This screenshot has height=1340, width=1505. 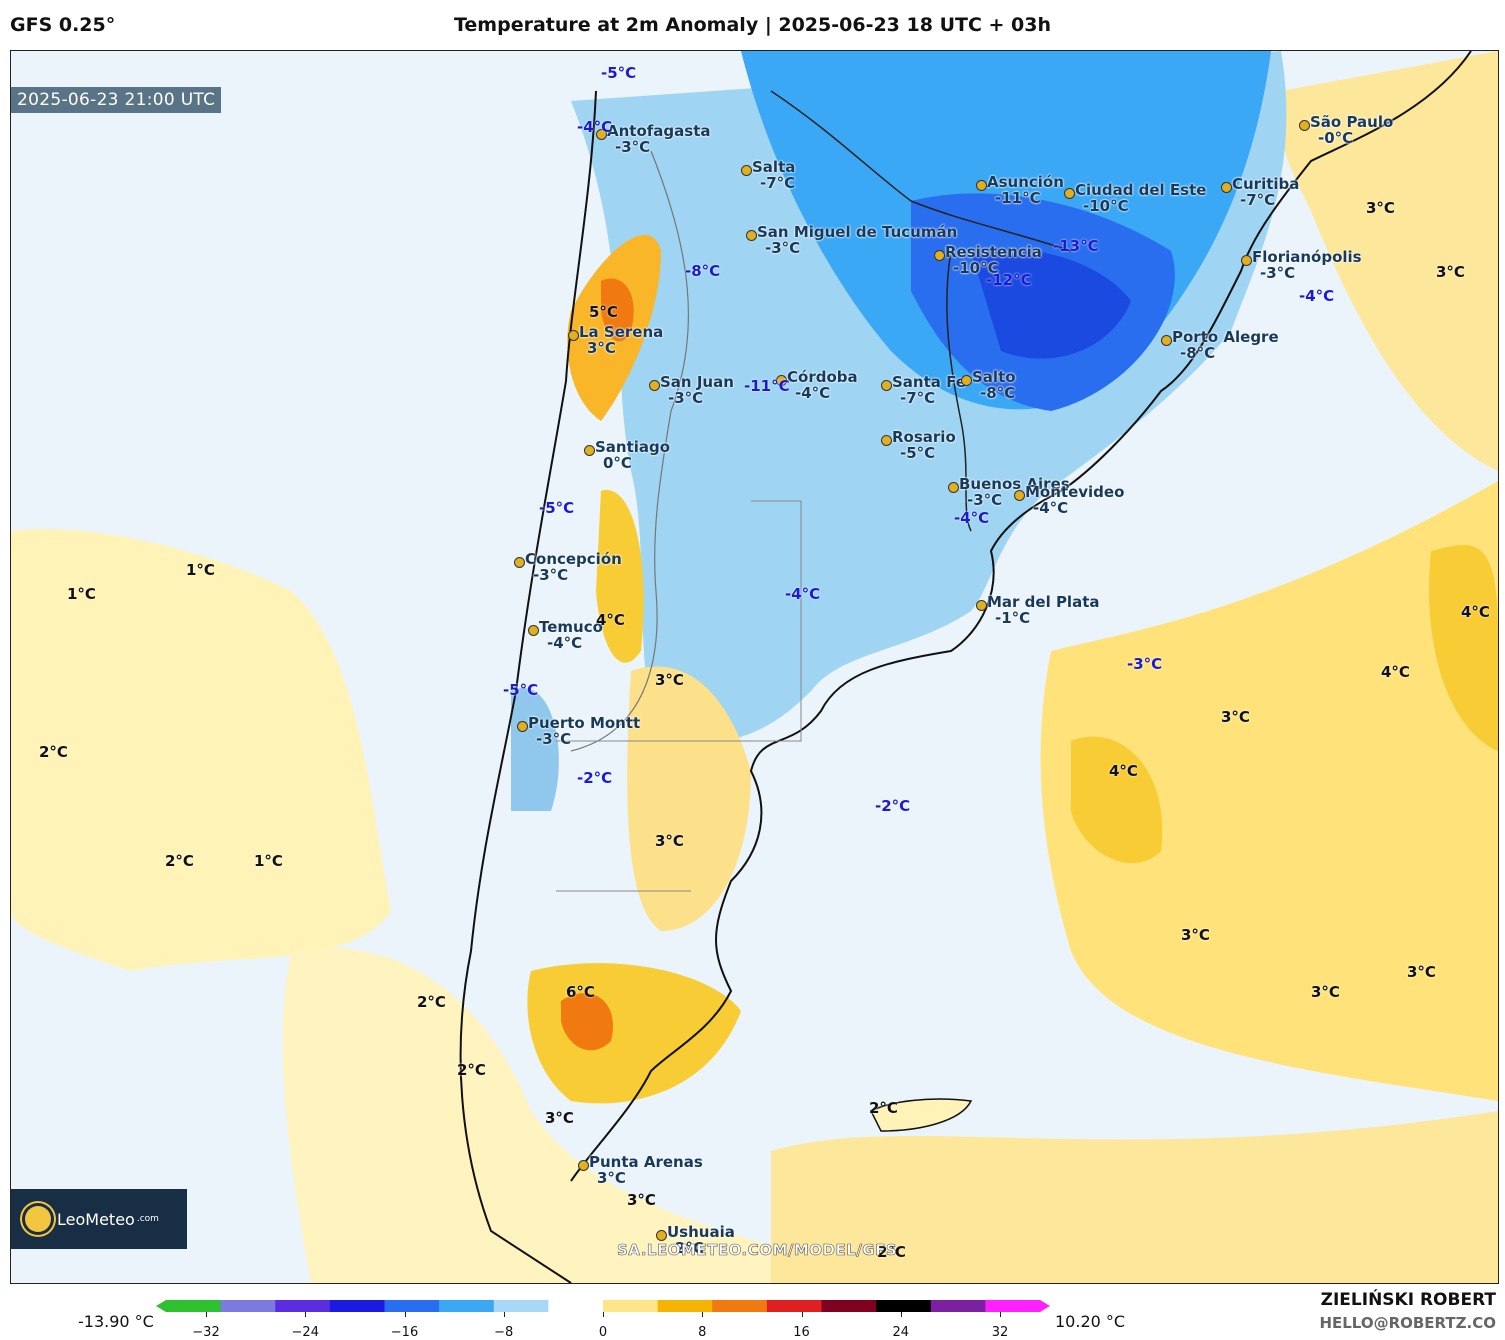 I want to click on contour-label: -11°C, so click(x=767, y=386).